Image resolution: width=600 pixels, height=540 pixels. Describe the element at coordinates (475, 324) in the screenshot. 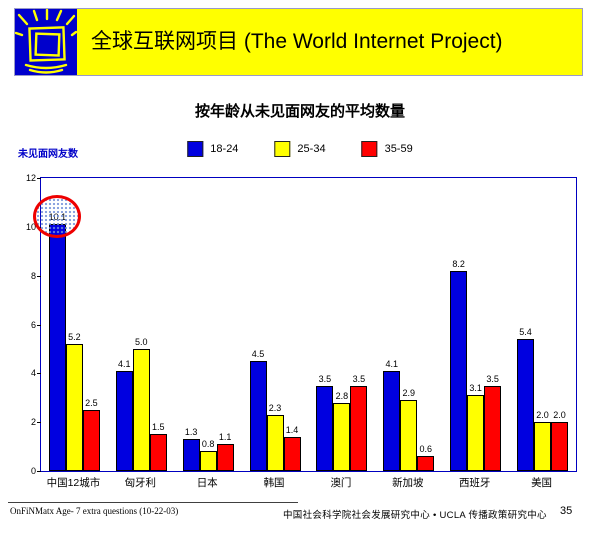

I see `bar-group: 8.2 3.1 3.5` at that location.